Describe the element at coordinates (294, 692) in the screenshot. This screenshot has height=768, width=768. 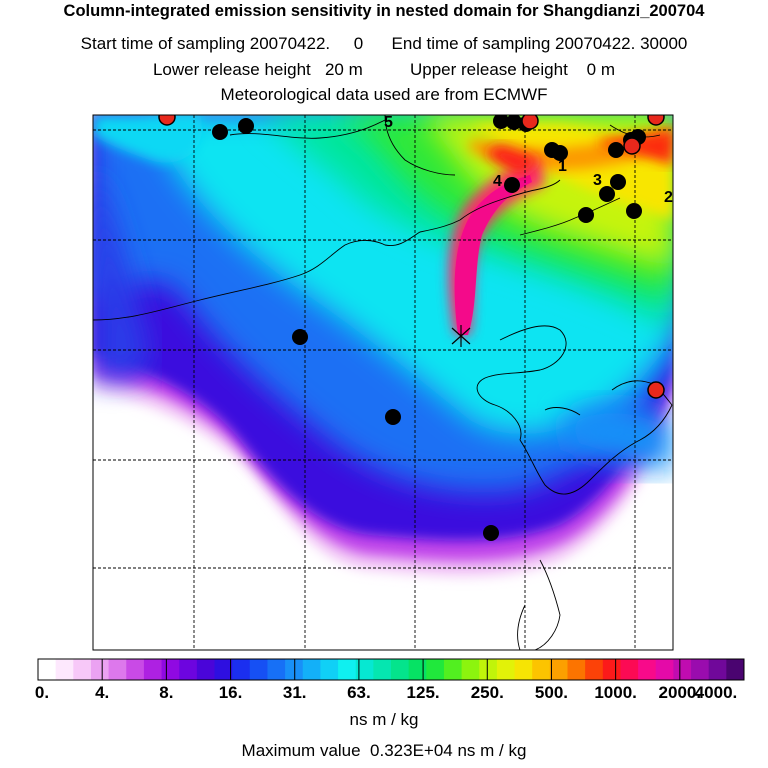
I see `colorbar-tick-label: 31.` at that location.